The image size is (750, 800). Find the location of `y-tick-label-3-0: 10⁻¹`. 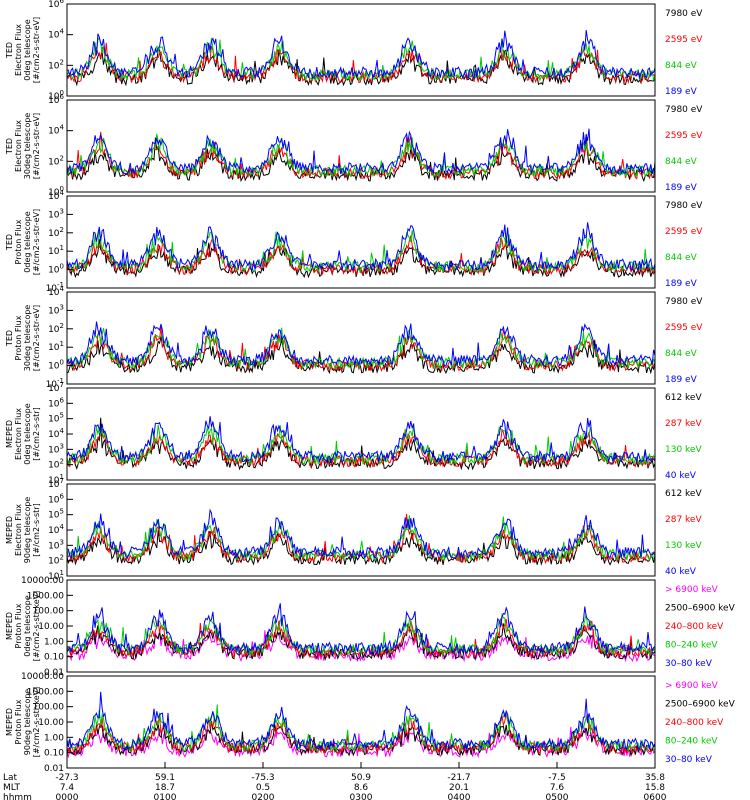

y-tick-label-3-0: 10⁻¹ is located at coordinates (55, 287).